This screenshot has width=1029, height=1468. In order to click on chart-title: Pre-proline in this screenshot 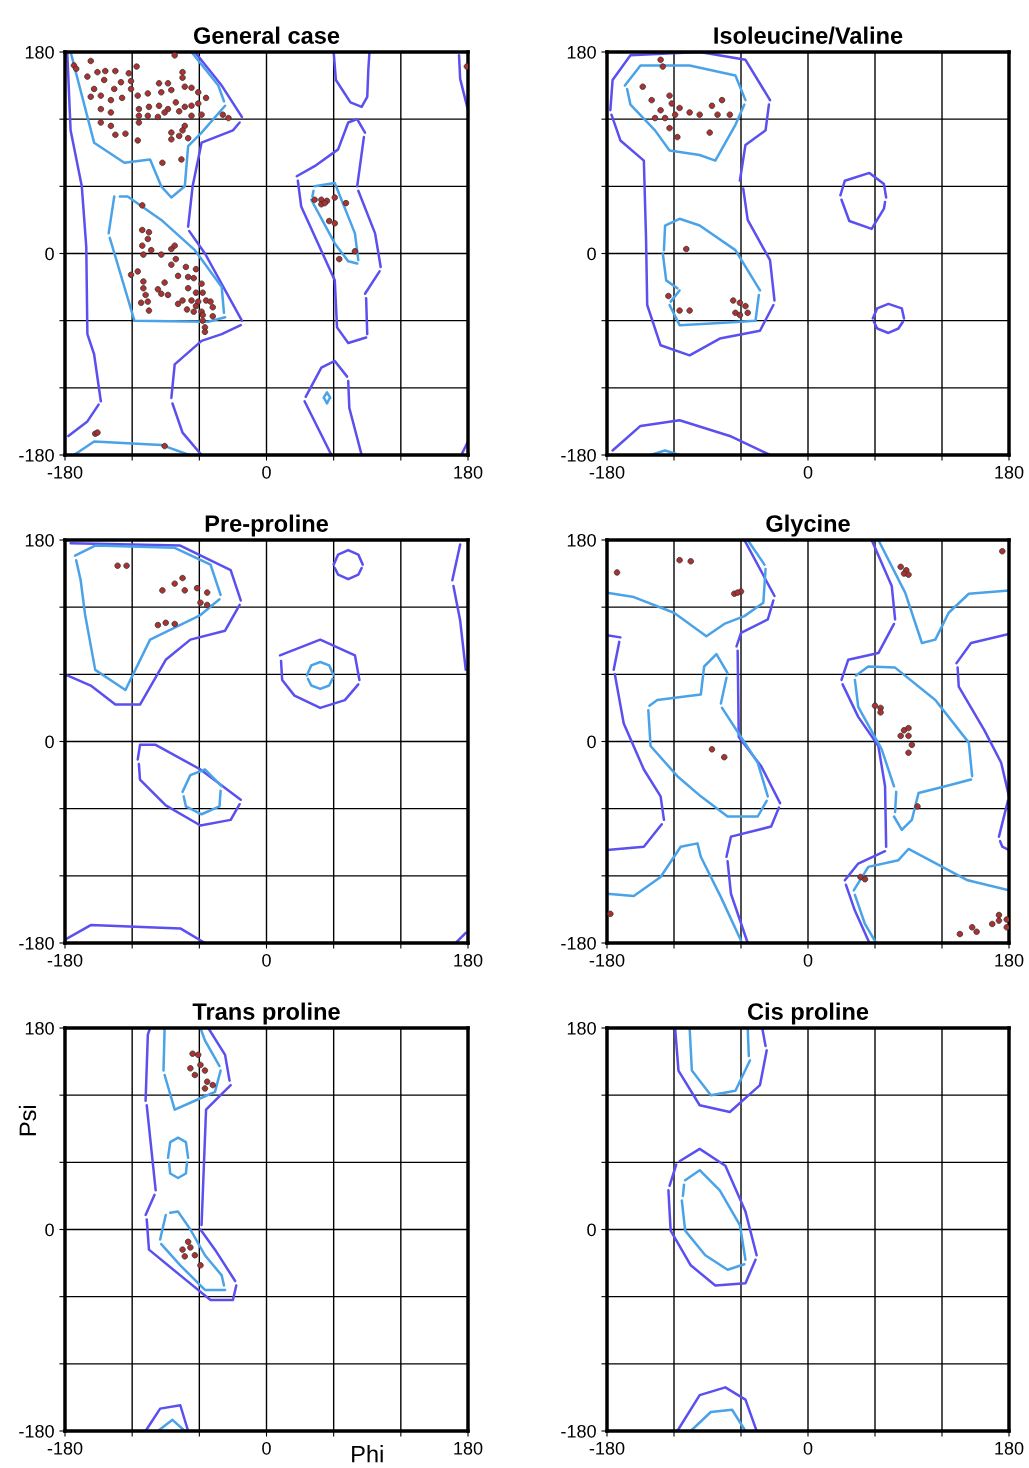, I will do `click(267, 525)`.